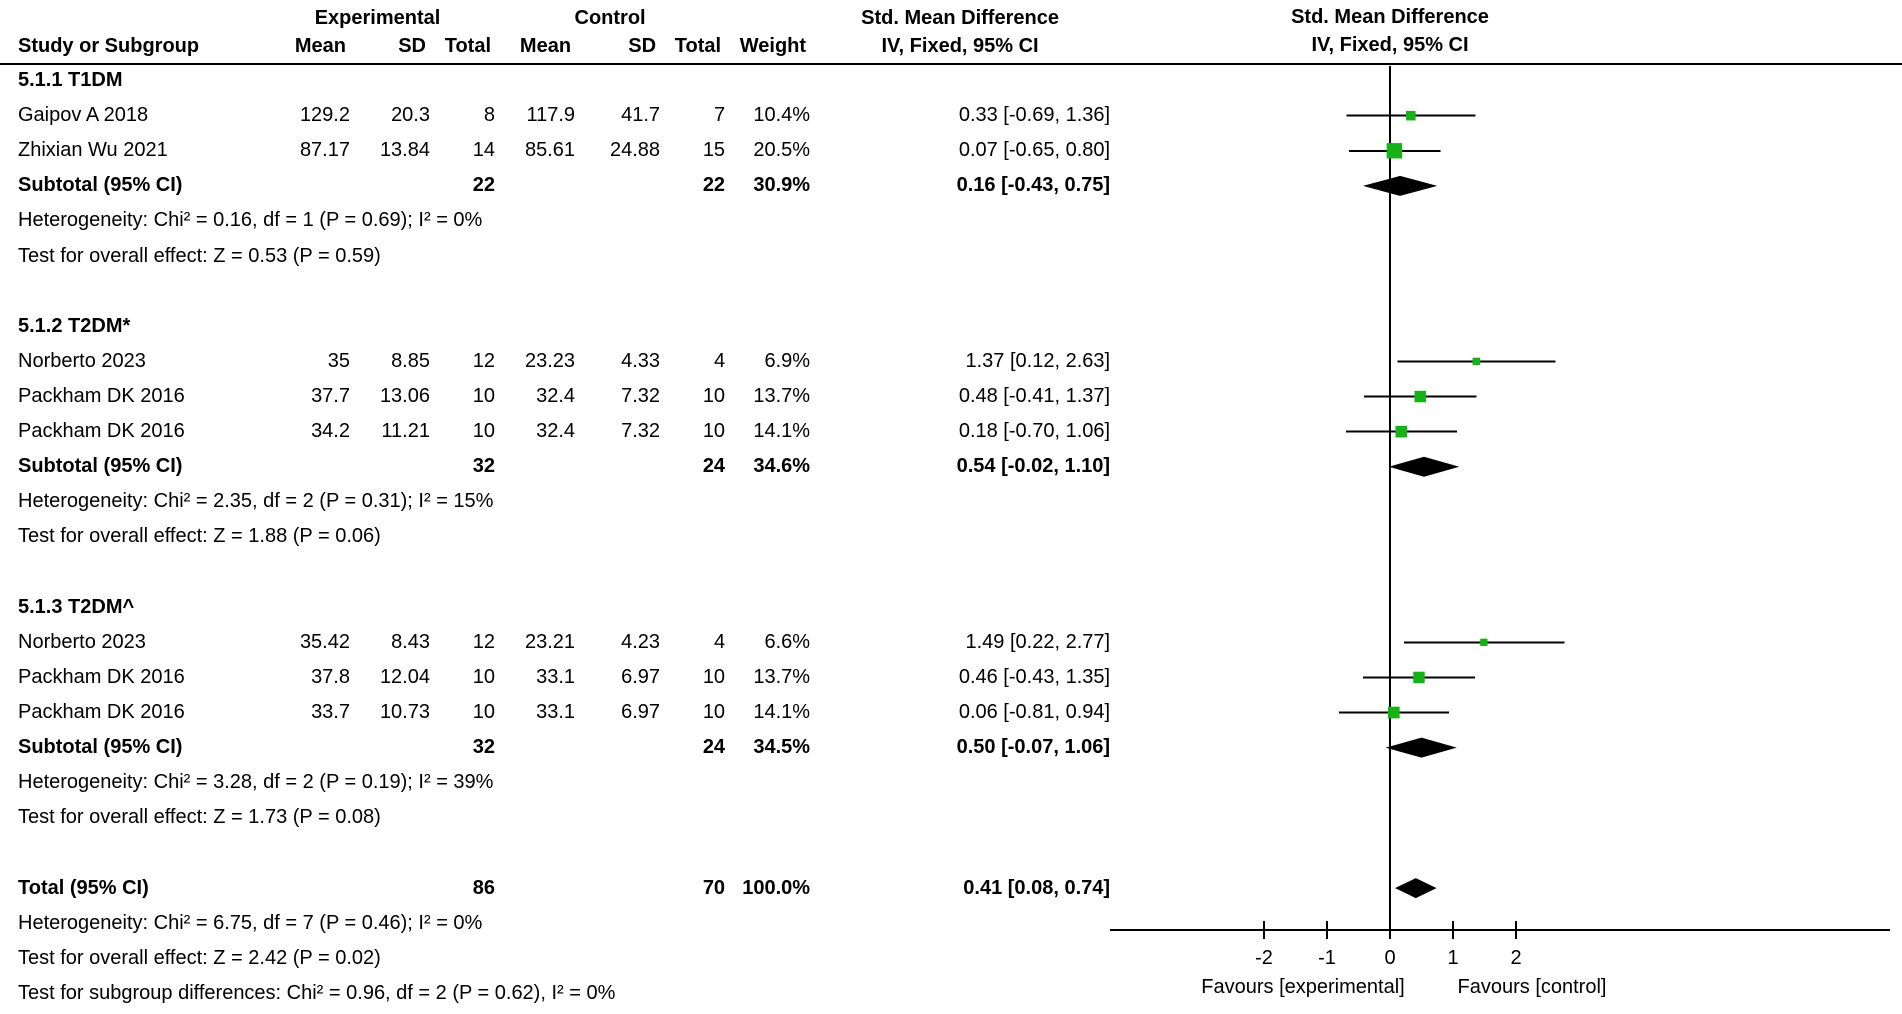 The height and width of the screenshot is (1014, 1902). I want to click on subgroup-label: 5.1.2 T2DM*, so click(74, 325).